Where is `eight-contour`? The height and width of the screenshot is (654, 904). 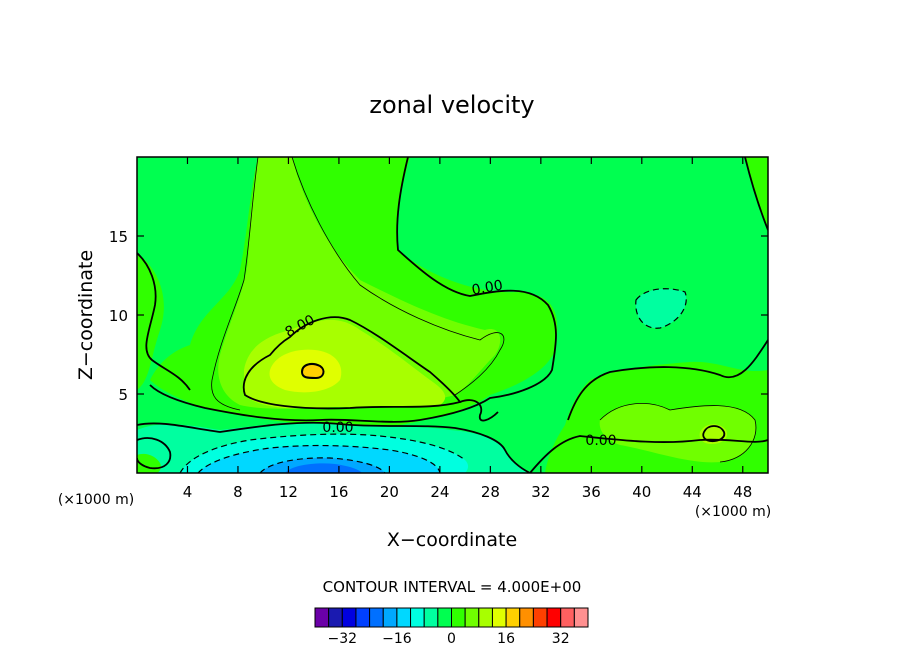
eight-contour is located at coordinates (352, 363).